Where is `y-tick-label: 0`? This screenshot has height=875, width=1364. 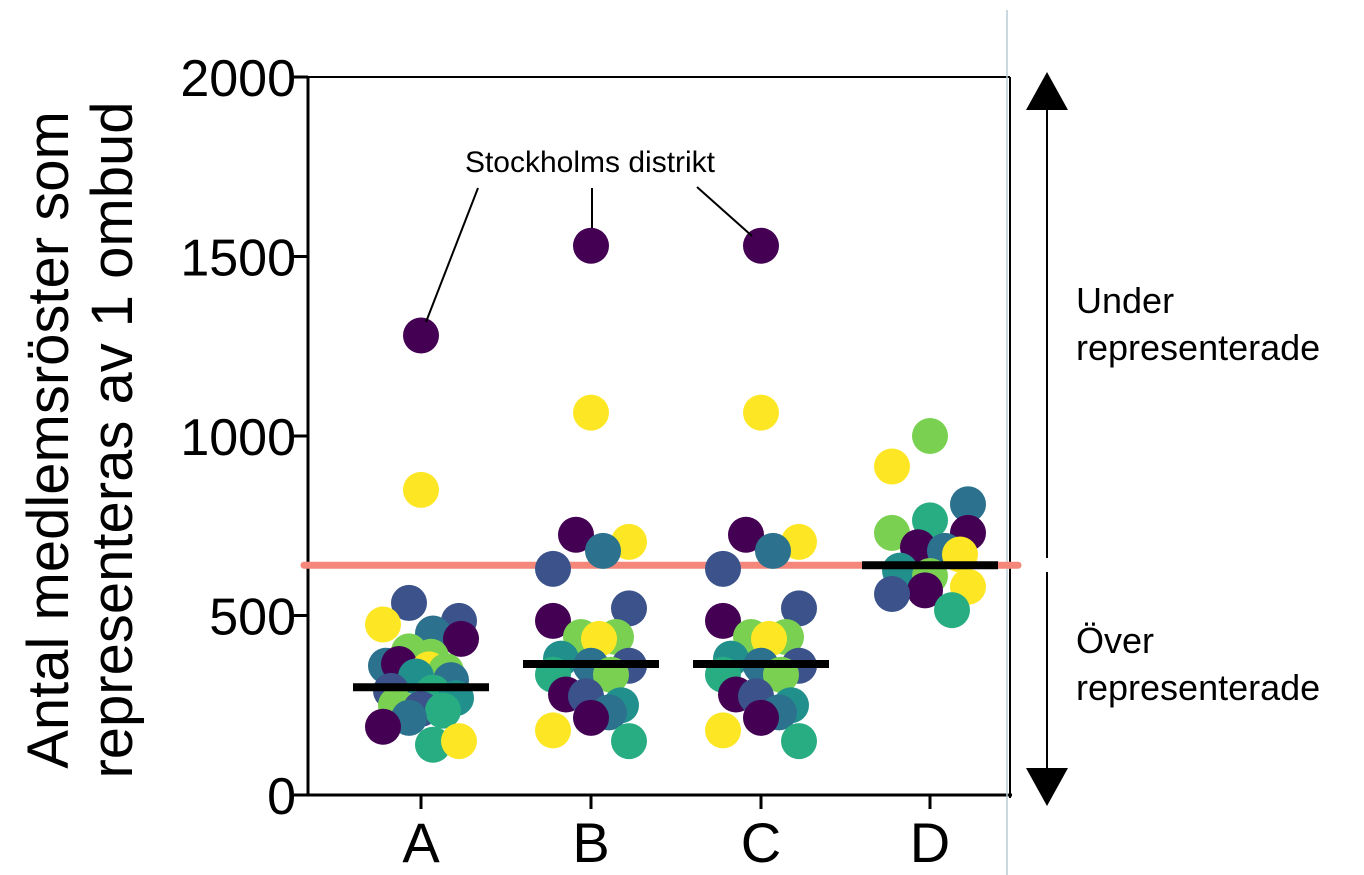 y-tick-label: 0 is located at coordinates (281, 797).